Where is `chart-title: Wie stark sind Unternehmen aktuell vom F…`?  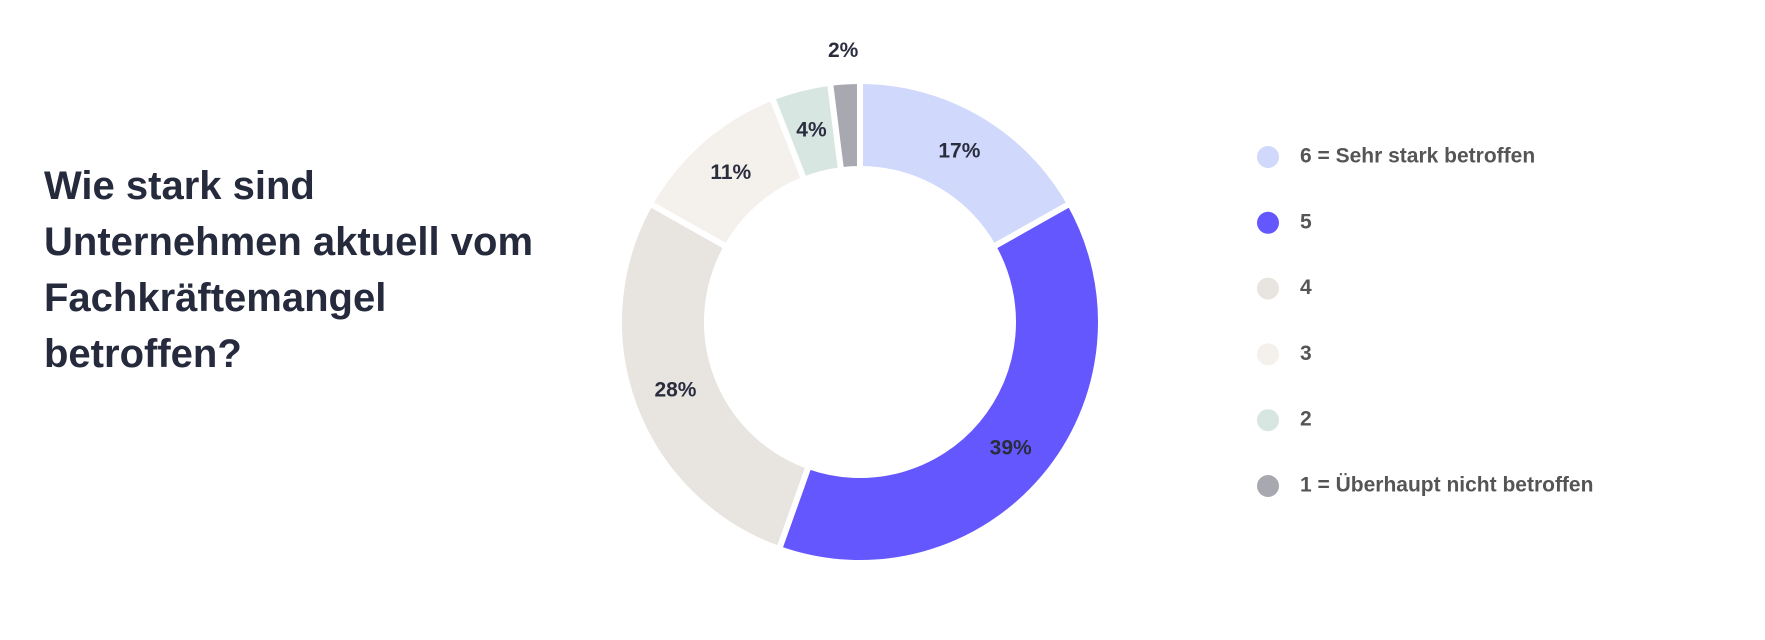
chart-title: Wie stark sind Unternehmen aktuell vom F… is located at coordinates (289, 270).